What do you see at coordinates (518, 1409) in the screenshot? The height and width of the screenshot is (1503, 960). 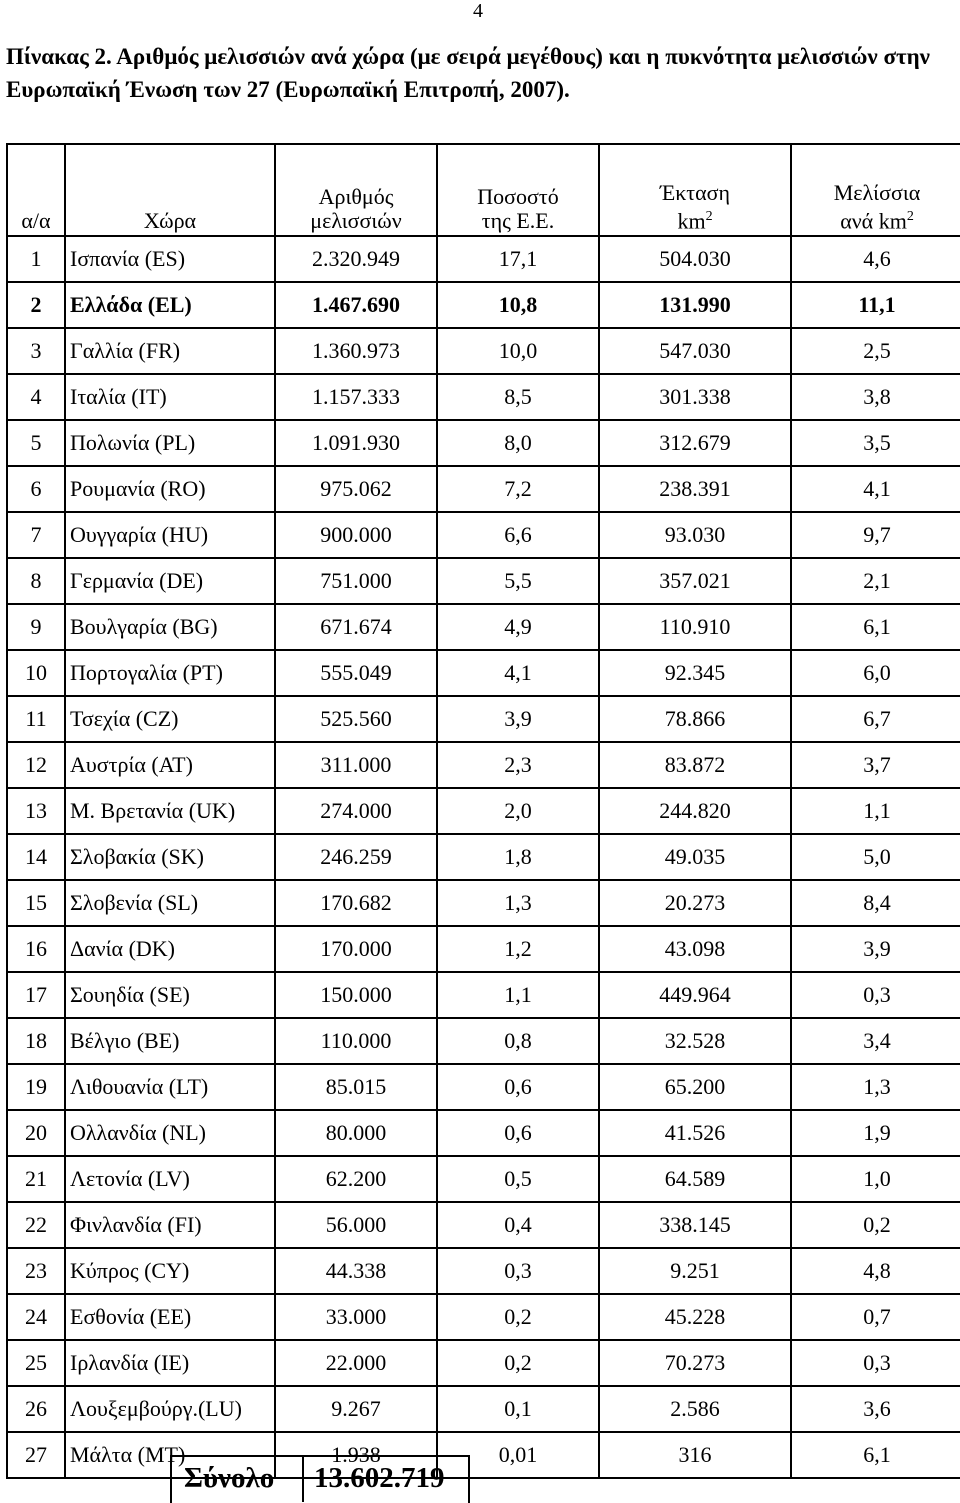 I see `row-percent: 0,1` at bounding box center [518, 1409].